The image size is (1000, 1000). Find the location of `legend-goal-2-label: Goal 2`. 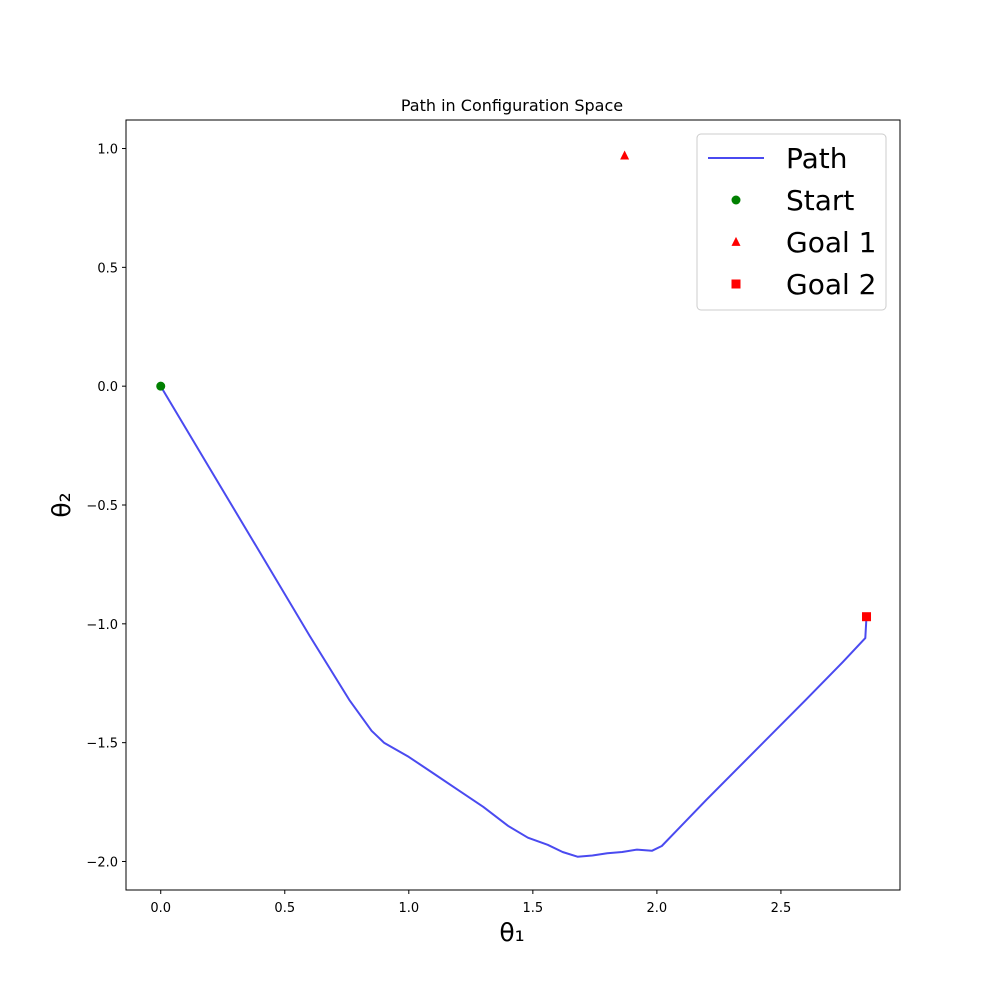

legend-goal-2-label: Goal 2 is located at coordinates (831, 284).